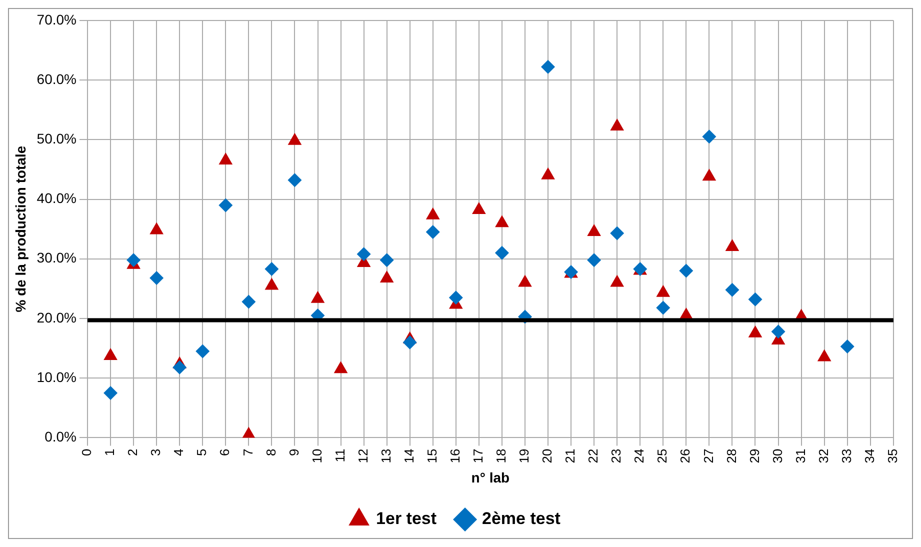  What do you see at coordinates (501, 456) in the screenshot?
I see `x-tick-label: 18` at bounding box center [501, 456].